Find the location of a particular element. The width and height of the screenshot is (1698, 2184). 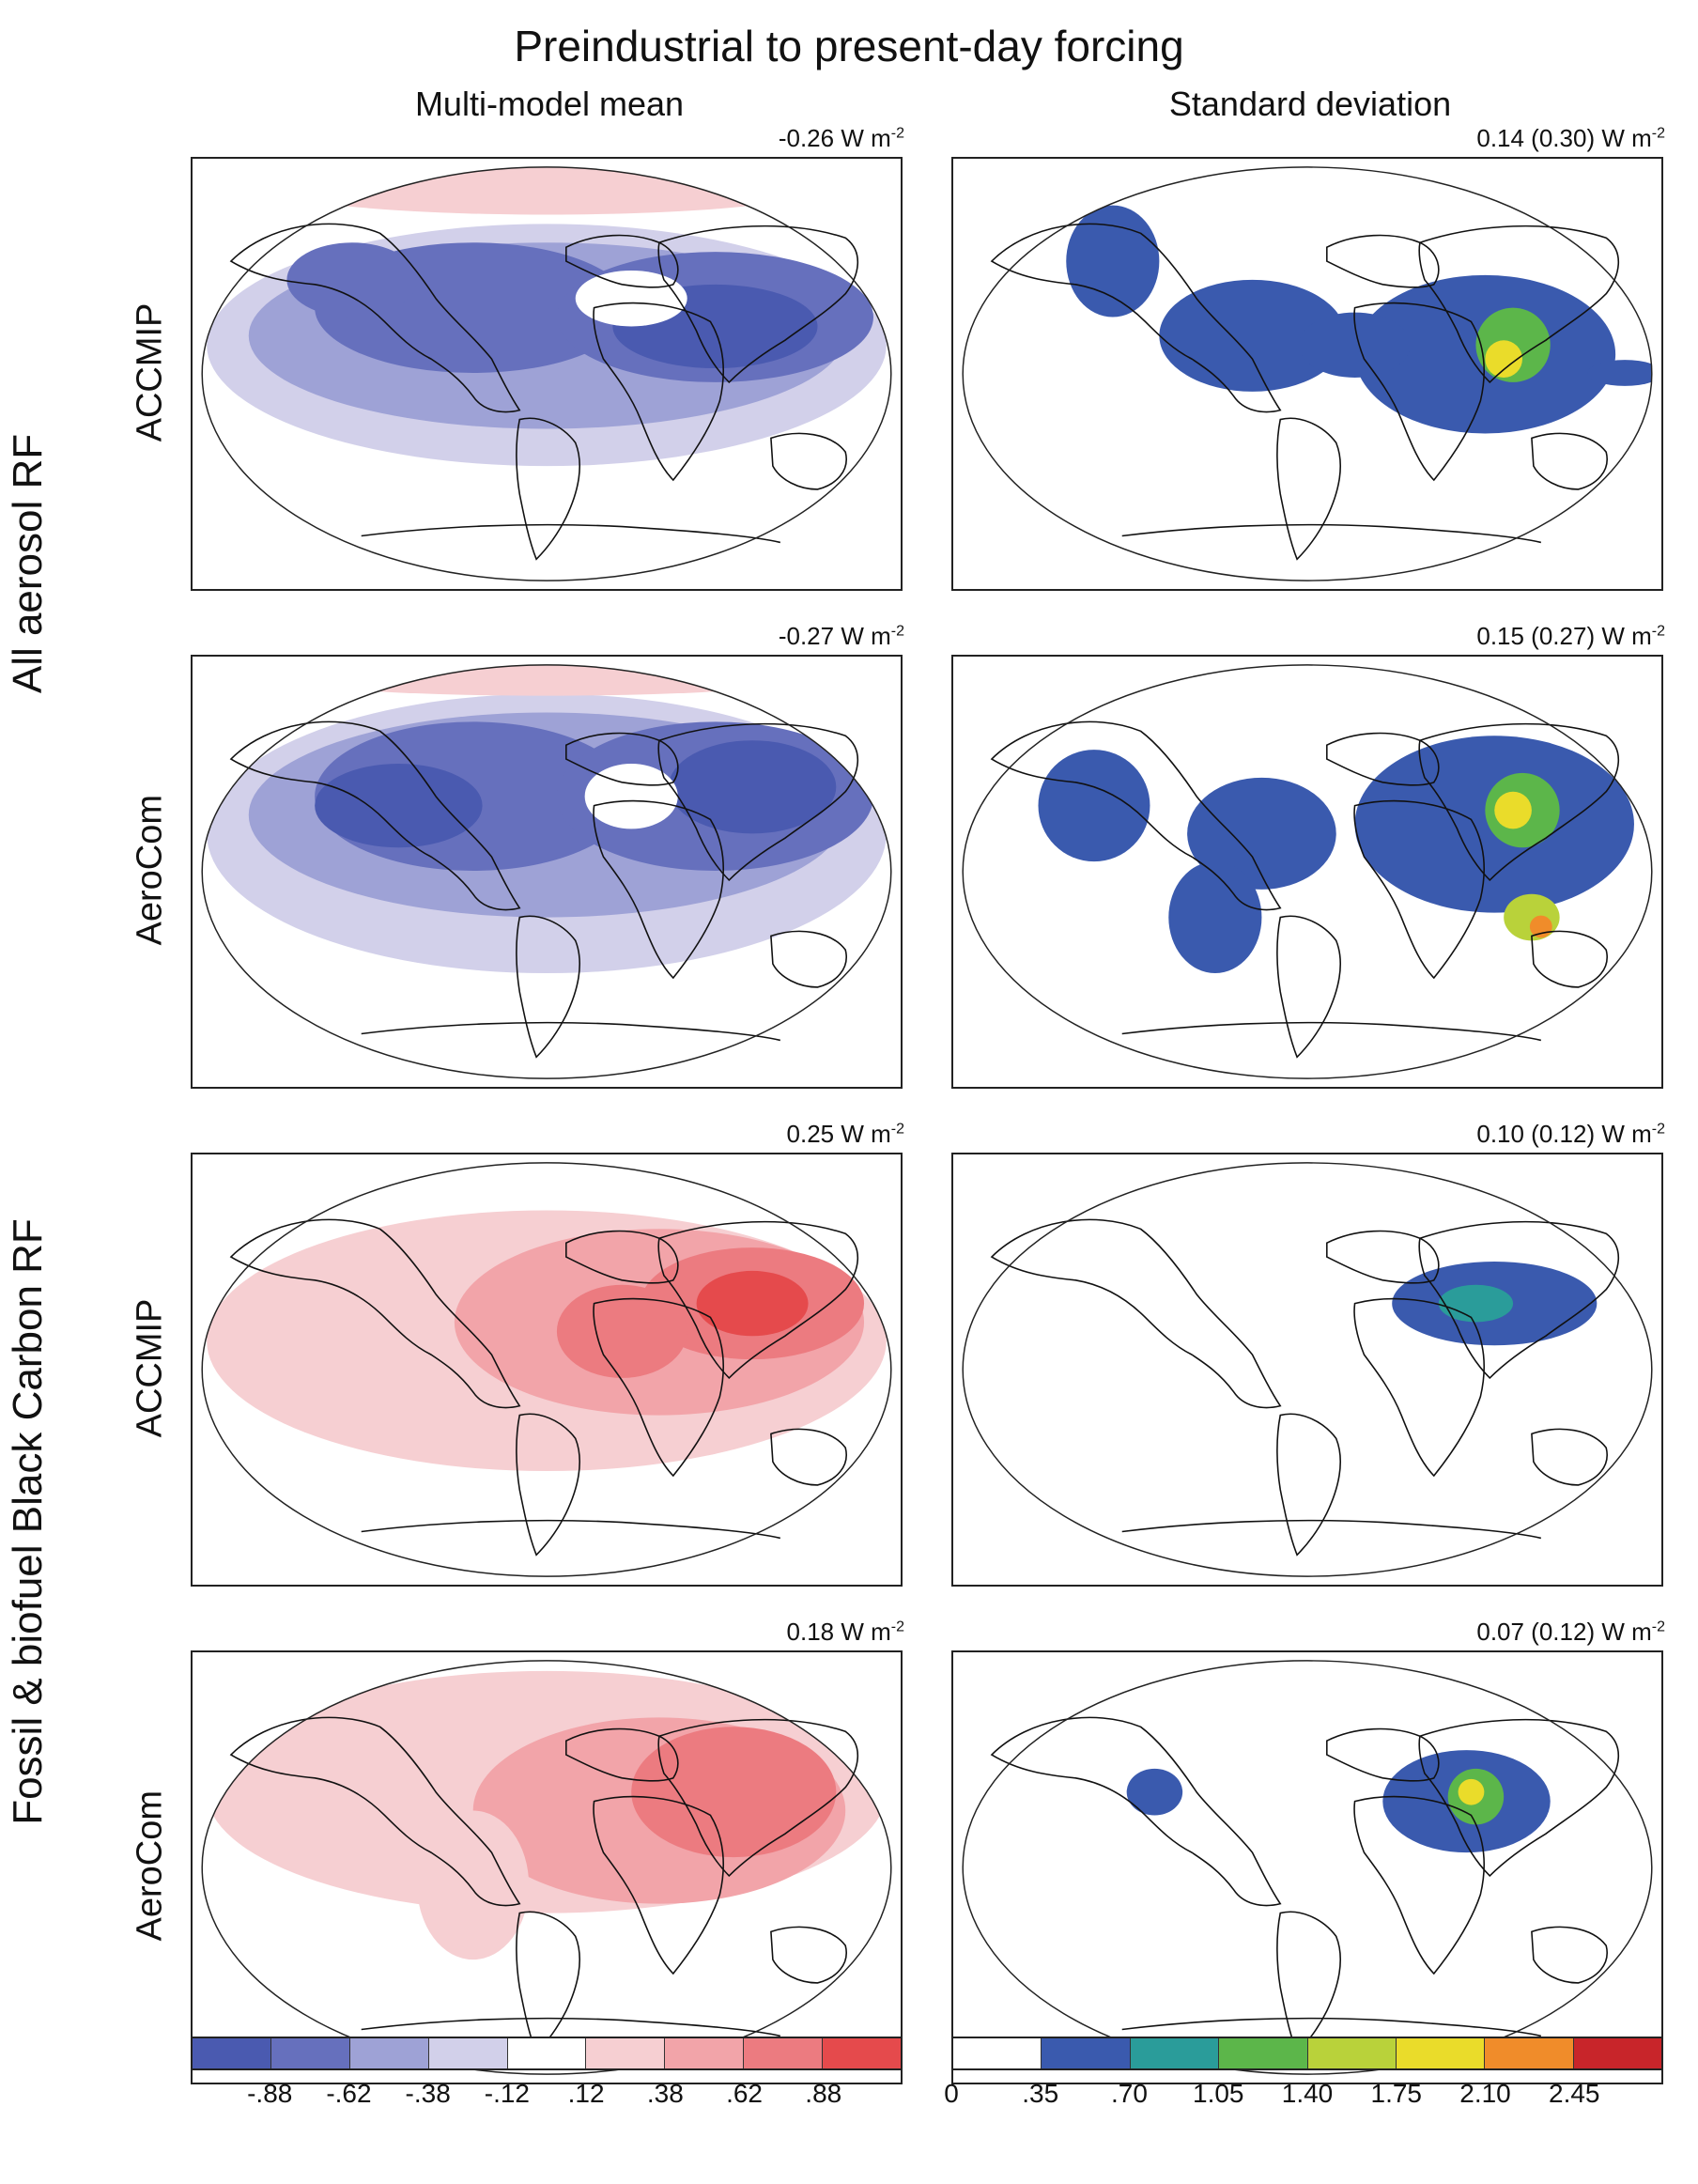

panel-global-value: -0.26 W m-2 is located at coordinates (547, 138).